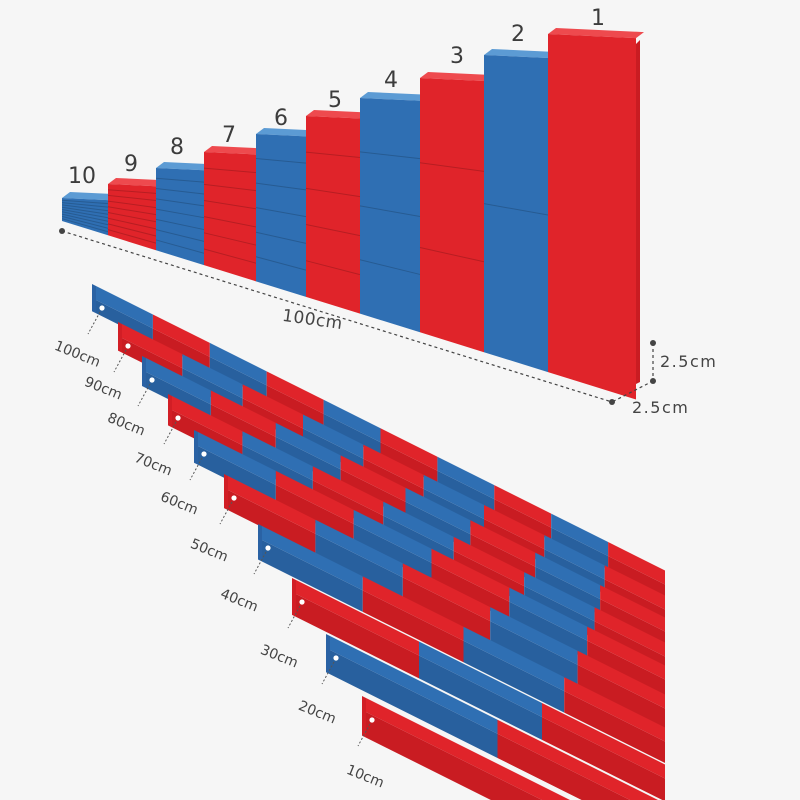 The width and height of the screenshot is (800, 800). What do you see at coordinates (391, 80) in the screenshot?
I see `rod-number-4: 4` at bounding box center [391, 80].